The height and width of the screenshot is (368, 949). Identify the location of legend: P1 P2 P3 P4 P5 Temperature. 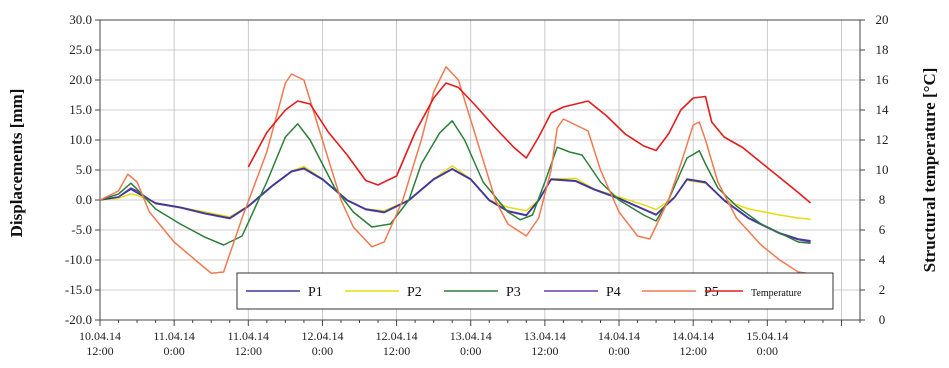
(535, 291).